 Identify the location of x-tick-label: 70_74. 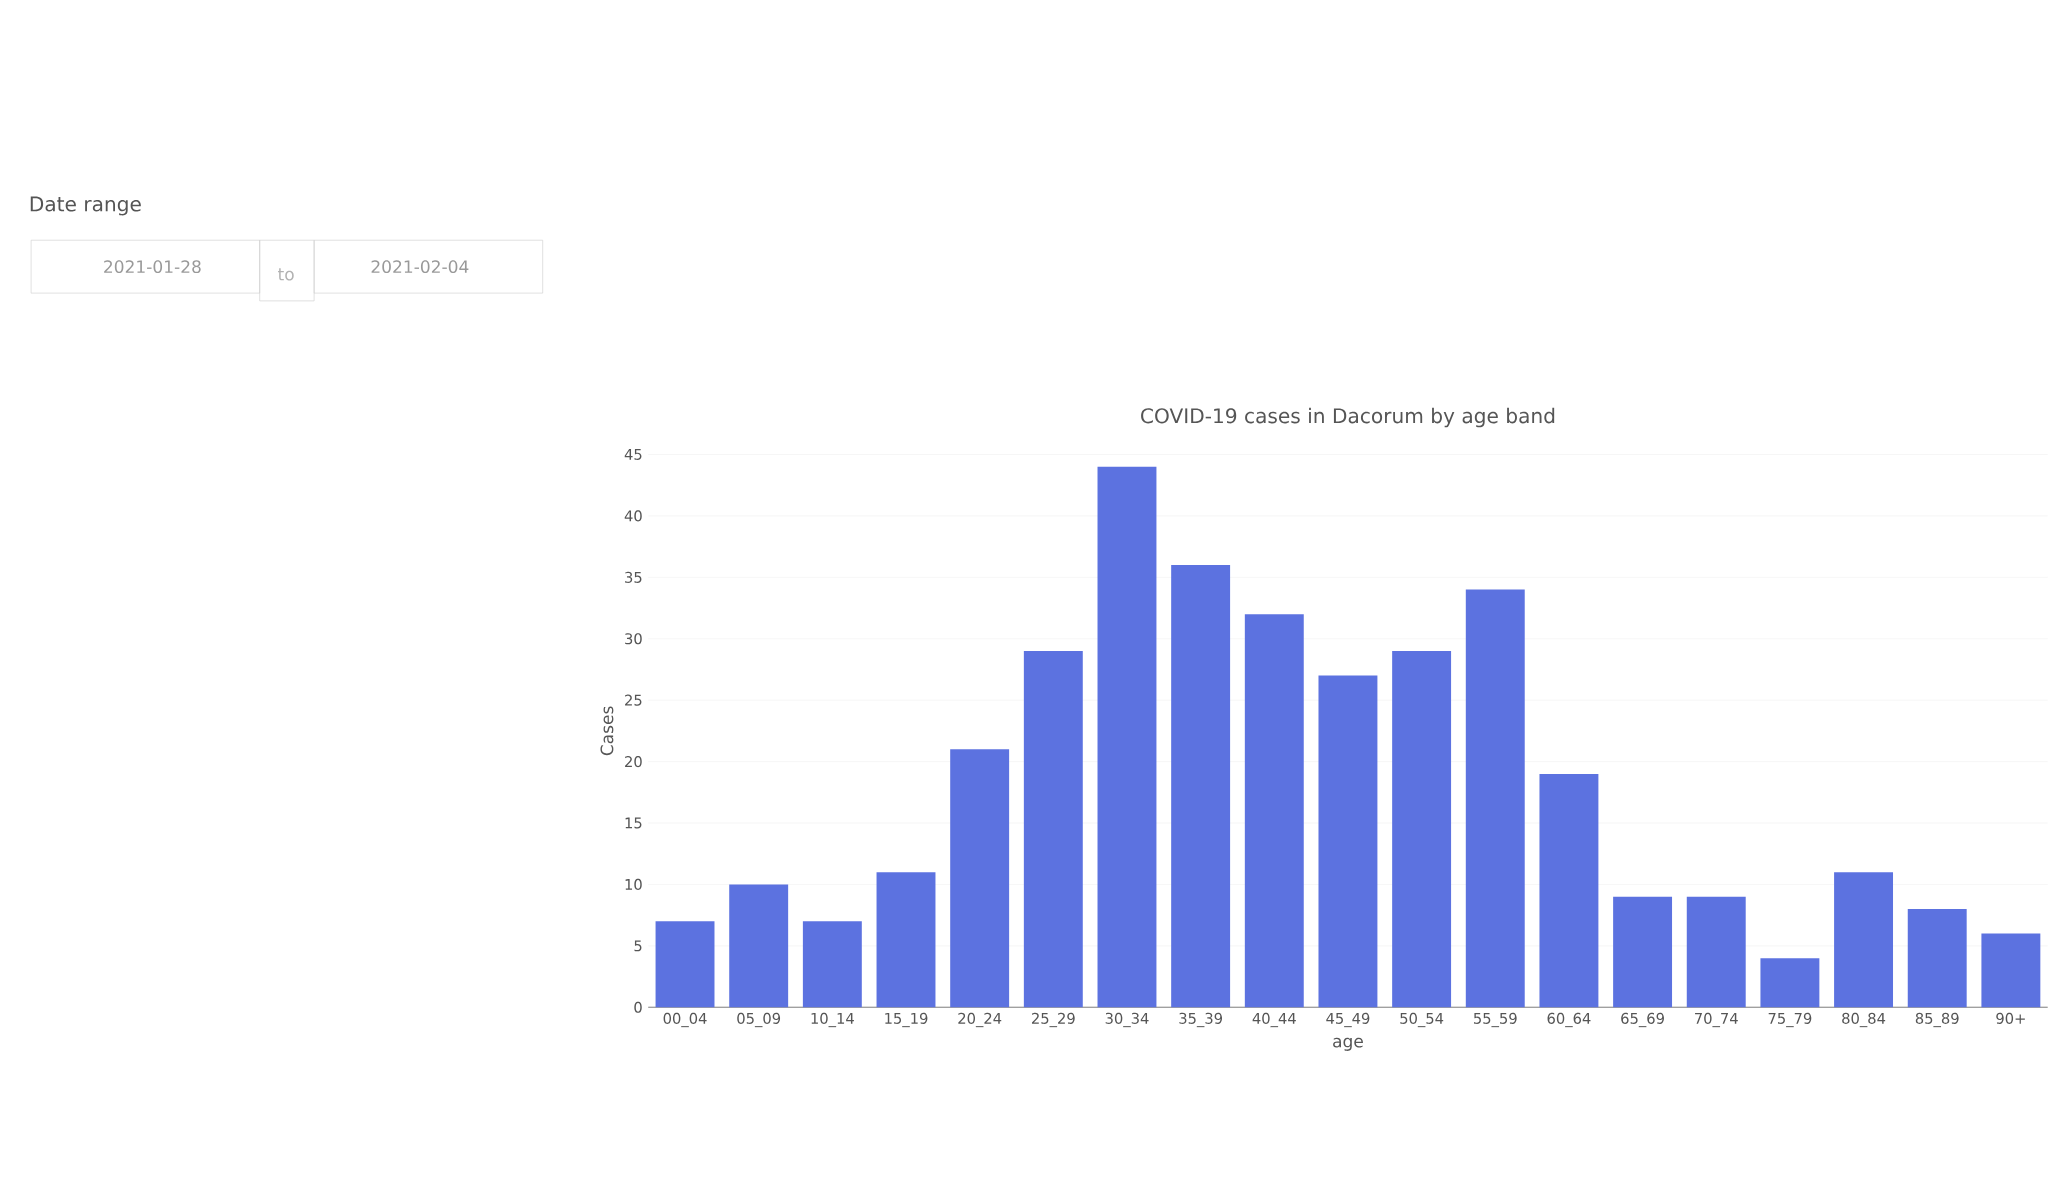
(1716, 1019).